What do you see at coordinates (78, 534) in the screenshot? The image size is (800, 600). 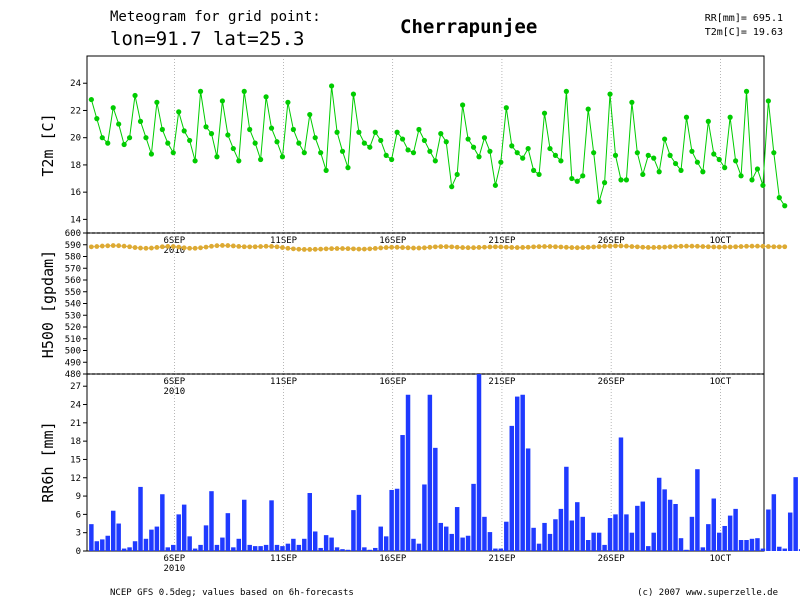 I see `y-tick-label: 3` at bounding box center [78, 534].